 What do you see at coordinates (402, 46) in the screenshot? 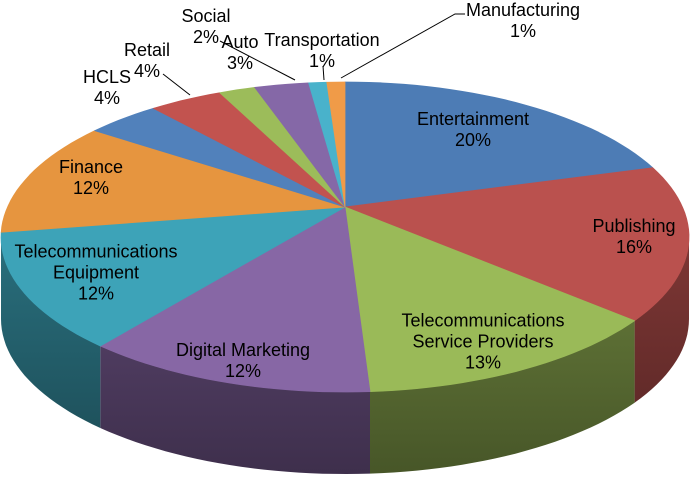
I see `leader-line-manufacturing` at bounding box center [402, 46].